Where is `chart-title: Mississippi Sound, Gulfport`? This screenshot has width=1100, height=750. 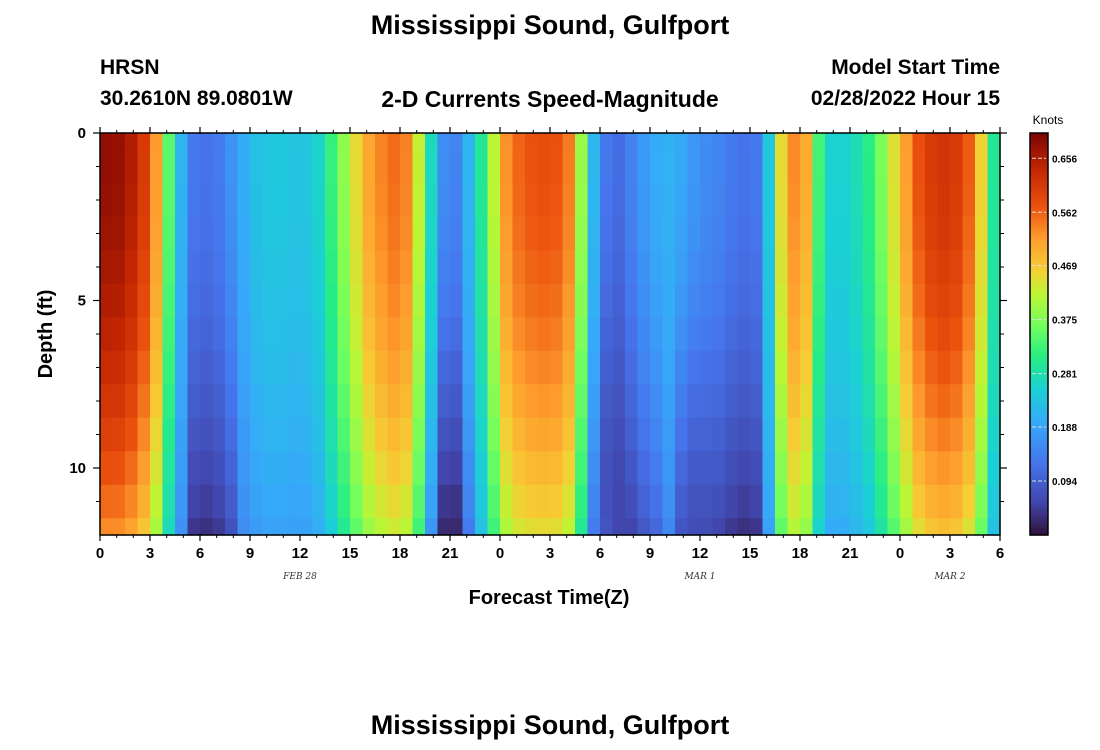
chart-title: Mississippi Sound, Gulfport is located at coordinates (550, 25).